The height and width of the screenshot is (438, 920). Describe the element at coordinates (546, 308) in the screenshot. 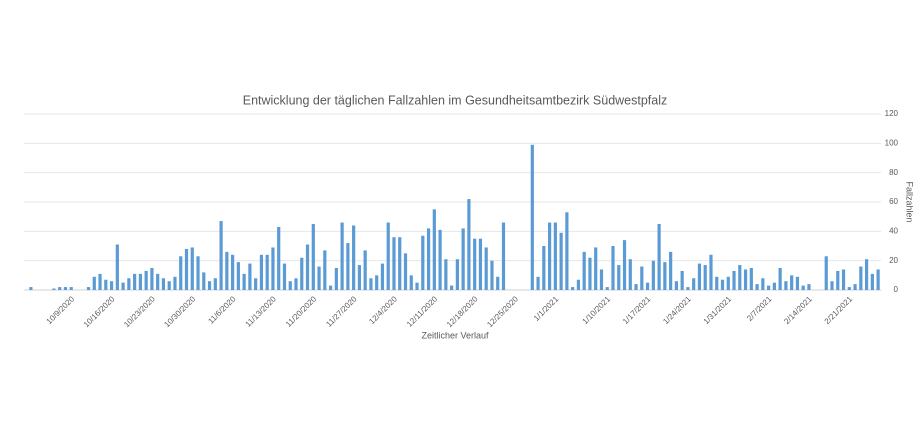

I see `x-tick-label: 1/1/2021` at that location.